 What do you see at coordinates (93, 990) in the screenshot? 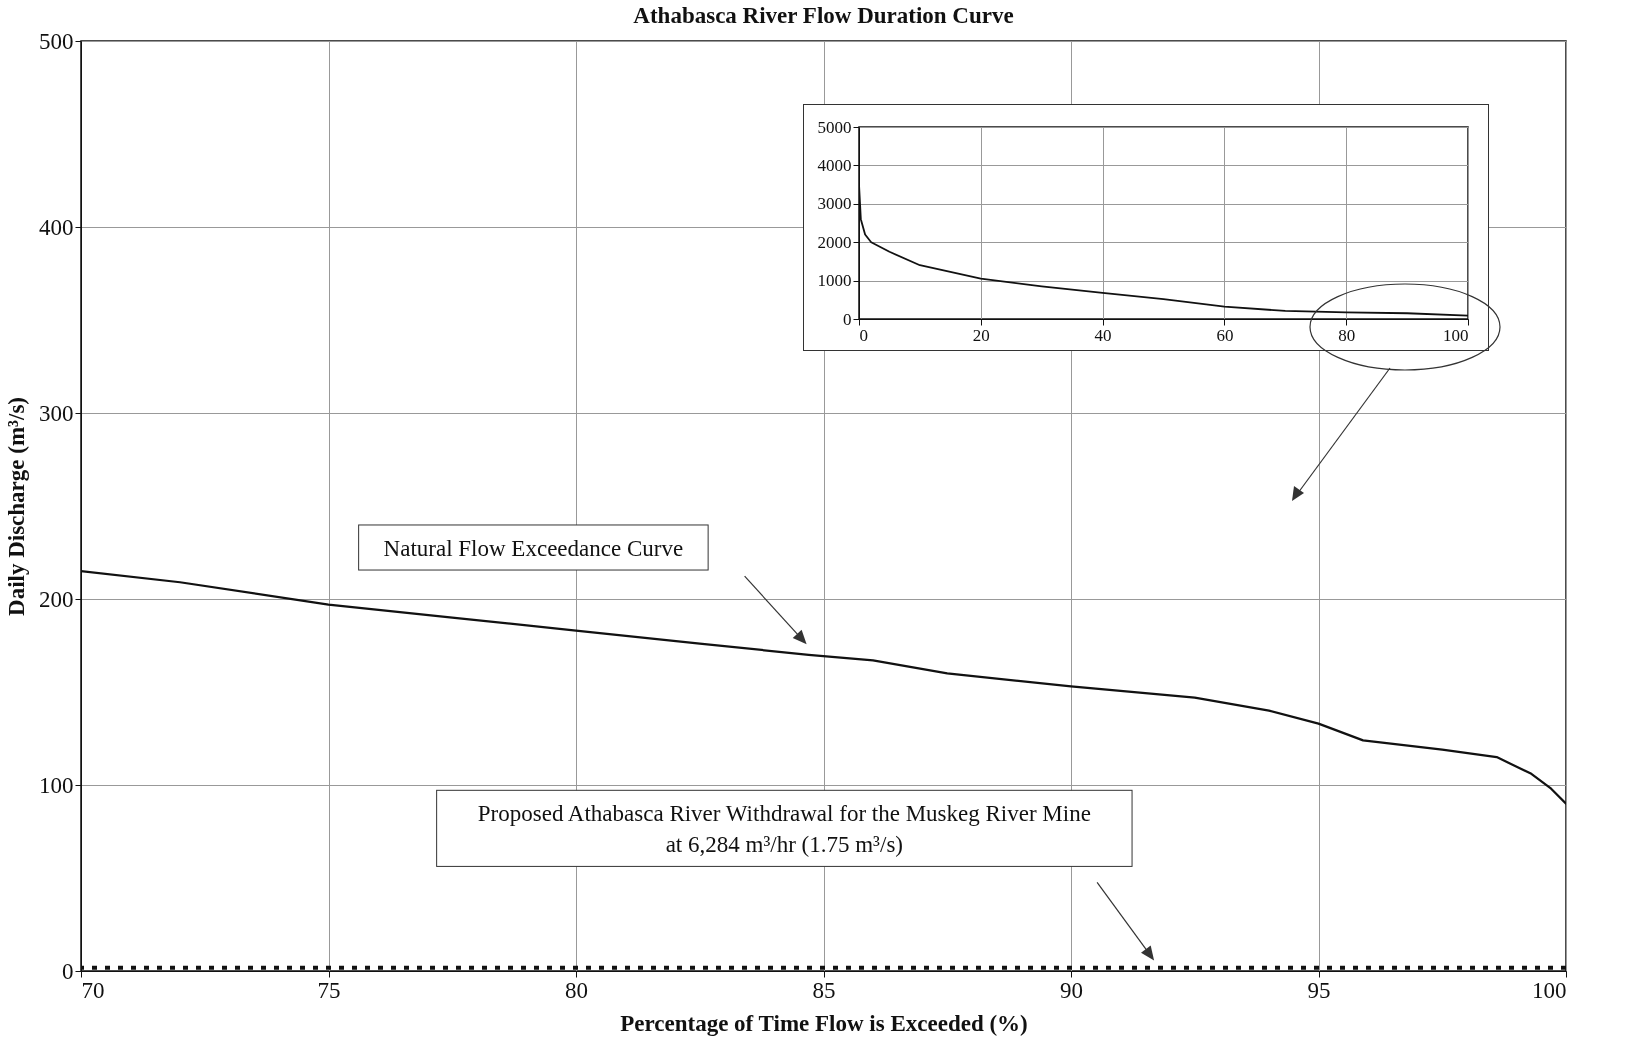
I see `x-tick-label: 70` at bounding box center [93, 990].